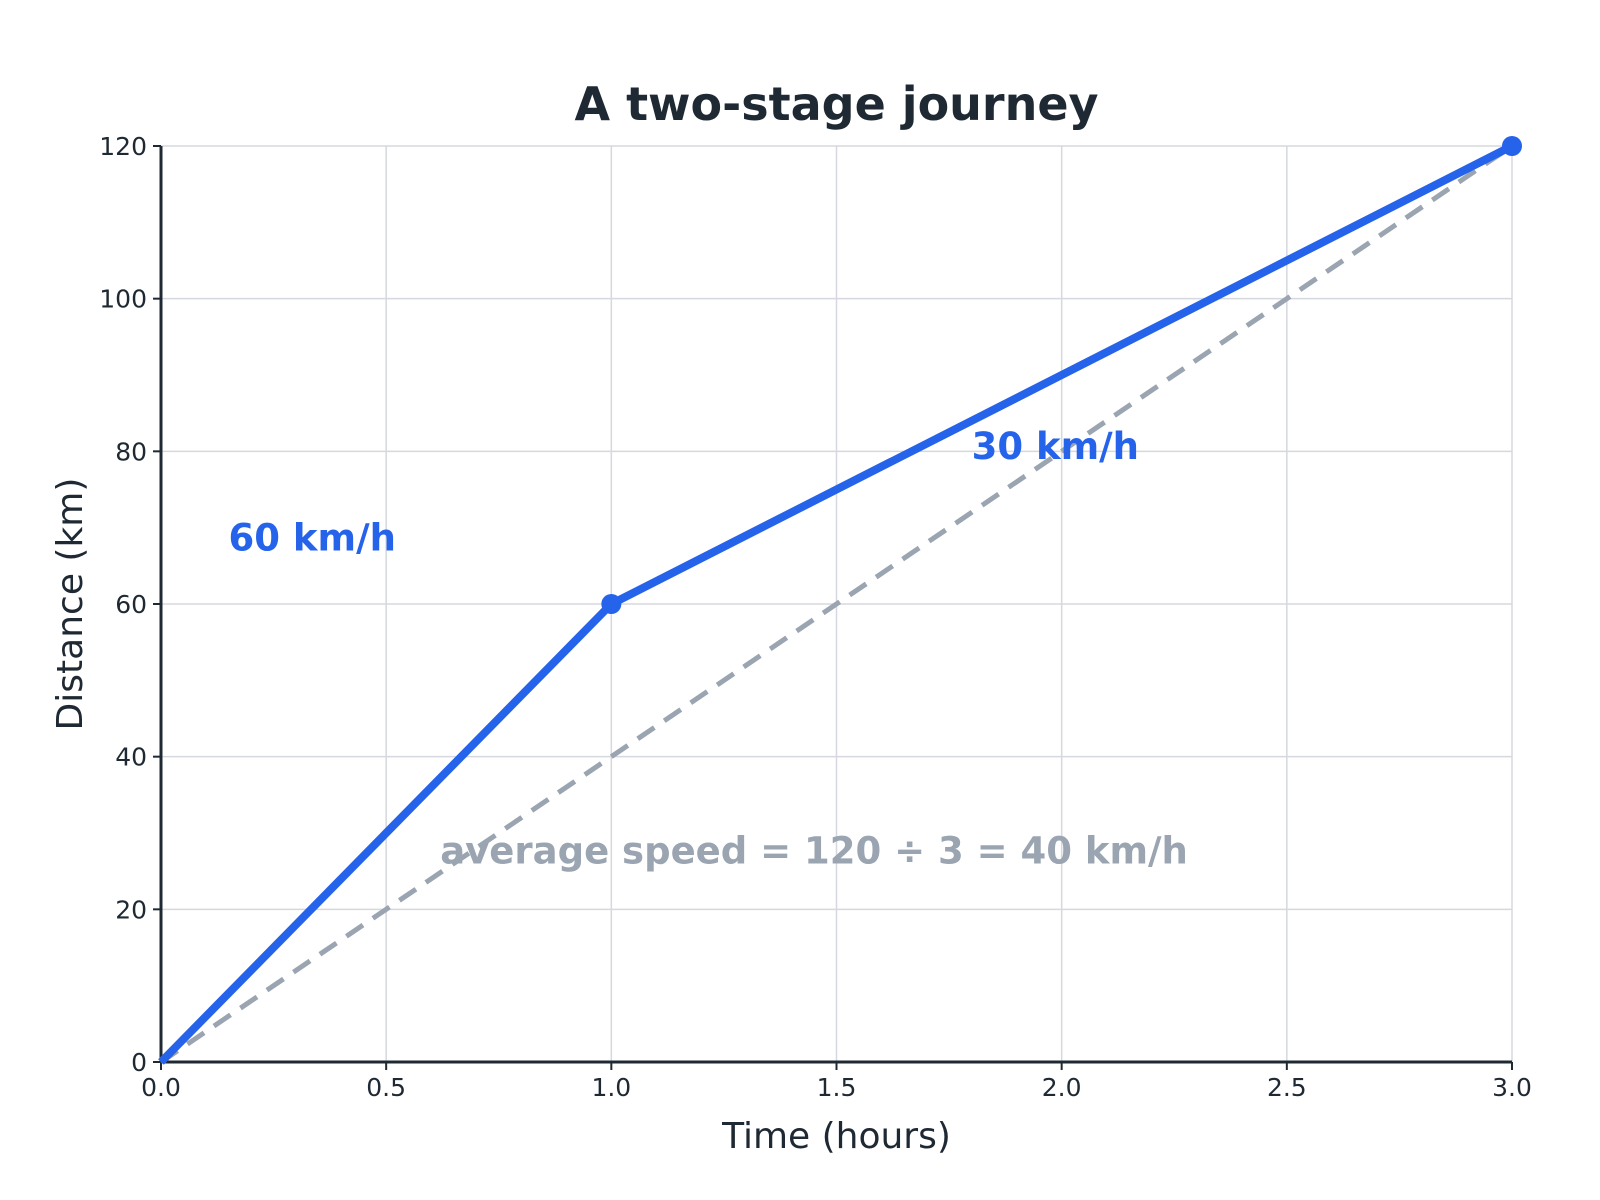  I want to click on x-axis-label: Time (hours), so click(836, 1136).